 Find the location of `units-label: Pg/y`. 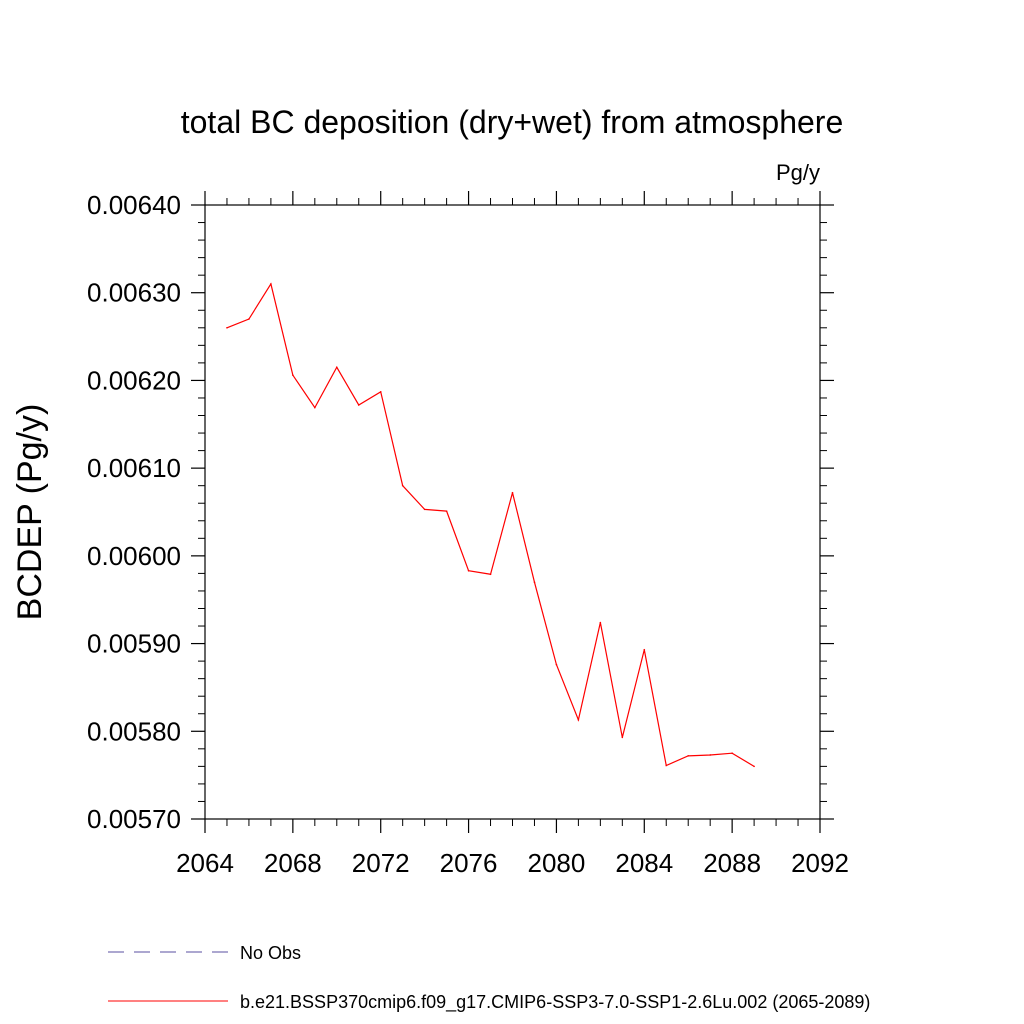

units-label: Pg/y is located at coordinates (798, 172).